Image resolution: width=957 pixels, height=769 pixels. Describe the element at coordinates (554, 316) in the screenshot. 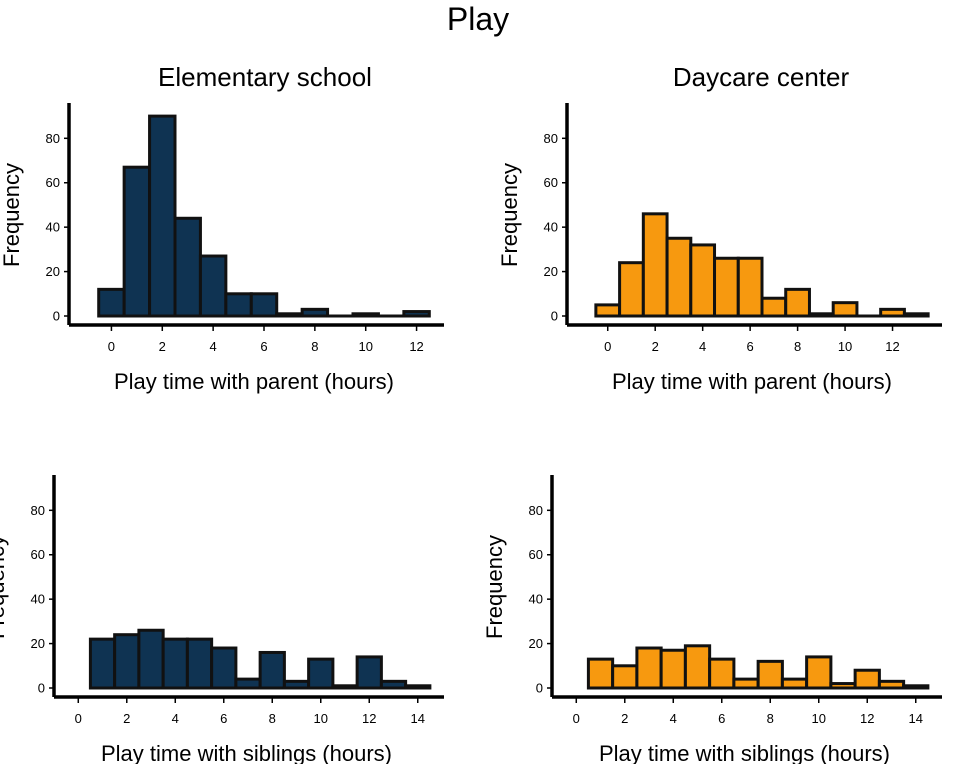

I see `y-tick-label: 0` at that location.